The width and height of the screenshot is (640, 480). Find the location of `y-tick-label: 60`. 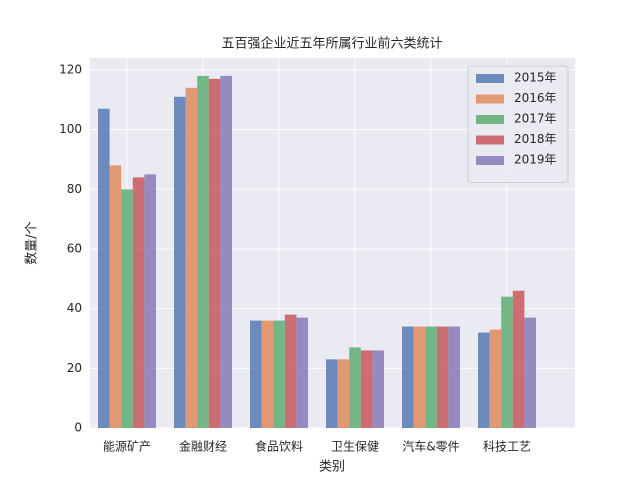

y-tick-label: 60 is located at coordinates (74, 248).